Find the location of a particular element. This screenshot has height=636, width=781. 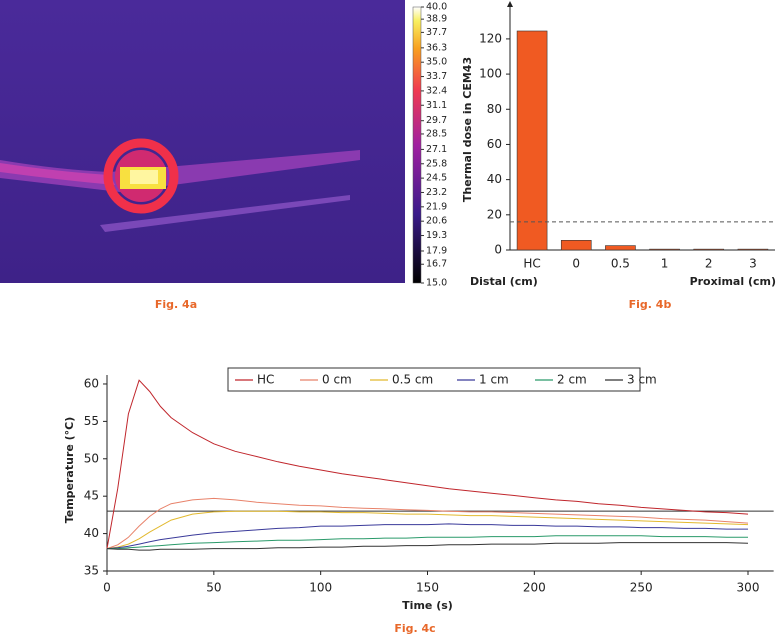

legend-label: 0.5 cm is located at coordinates (412, 380).